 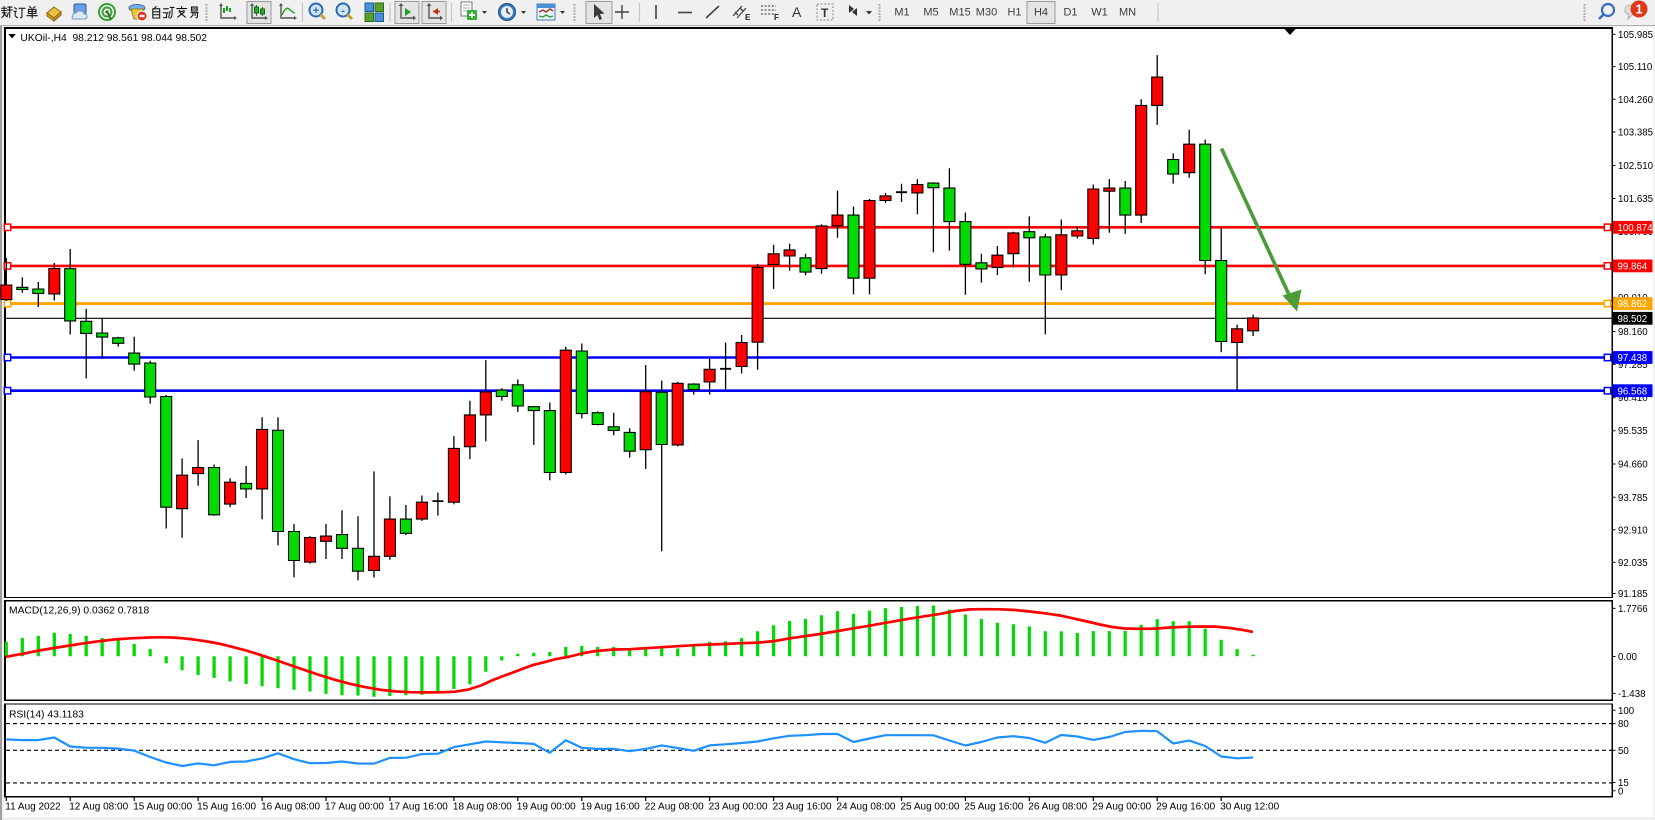 What do you see at coordinates (1636, 228) in the screenshot?
I see `svg-text: 100.874` at bounding box center [1636, 228].